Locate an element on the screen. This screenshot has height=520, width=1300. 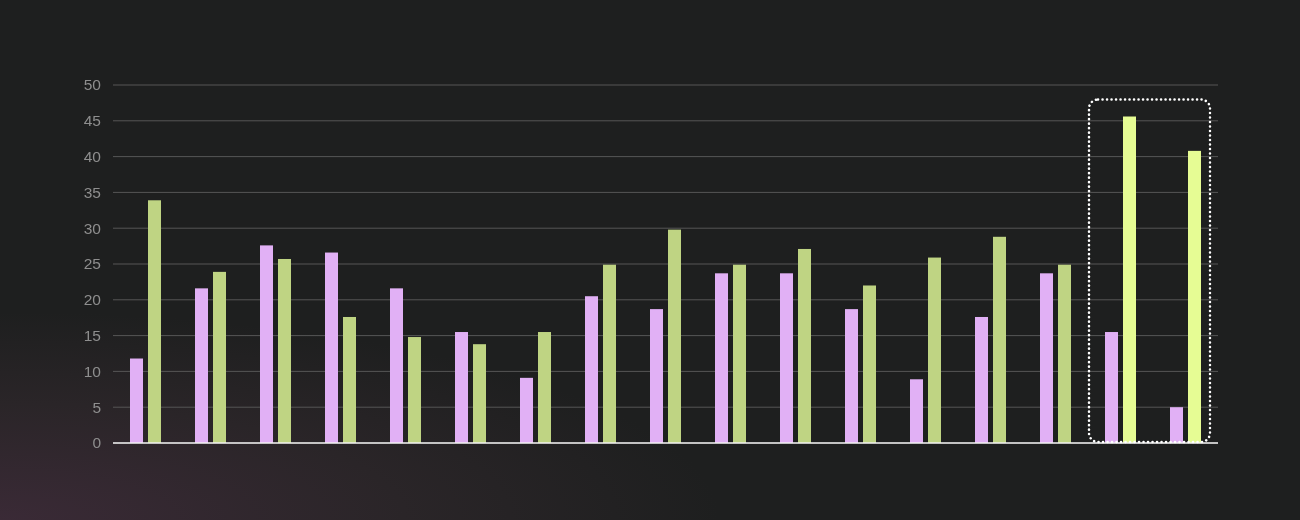
y-tick-label: 5 is located at coordinates (96, 407).